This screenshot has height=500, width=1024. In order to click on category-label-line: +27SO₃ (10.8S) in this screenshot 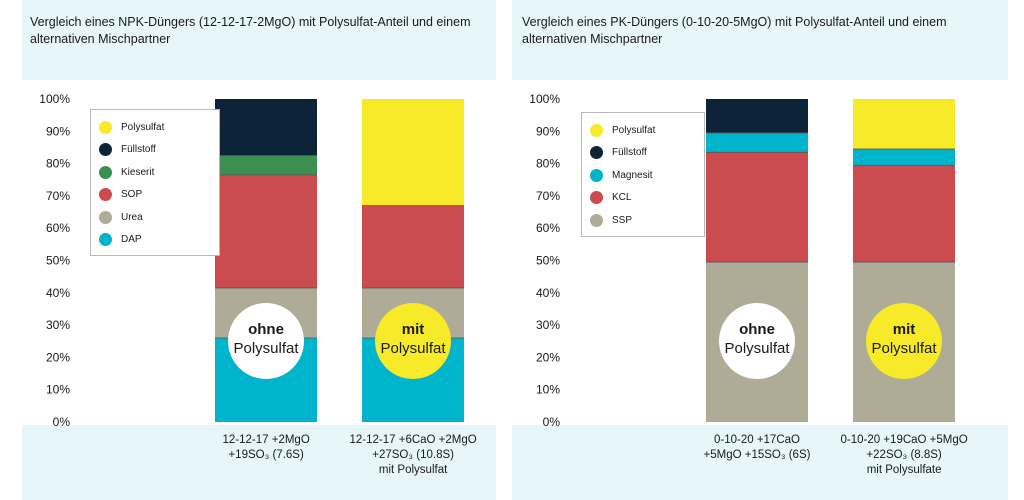, I will do `click(413, 455)`.